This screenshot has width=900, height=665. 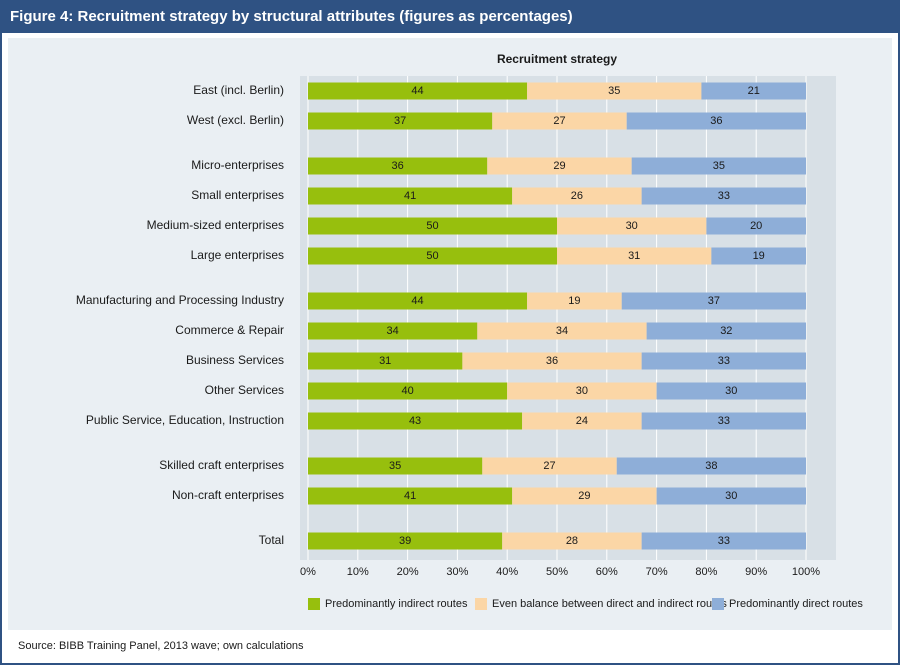 I want to click on y-tick-label: West (excl. Berlin), so click(x=235, y=120).